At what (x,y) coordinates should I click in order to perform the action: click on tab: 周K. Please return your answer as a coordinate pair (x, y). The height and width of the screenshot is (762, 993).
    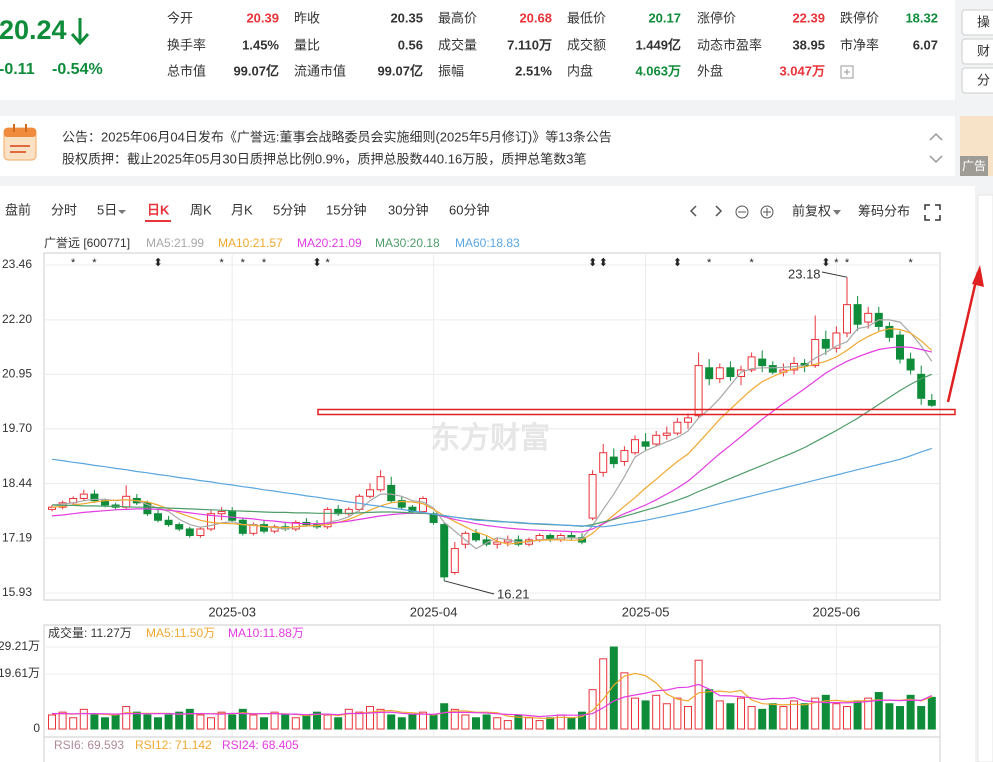
    Looking at the image, I should click on (201, 209).